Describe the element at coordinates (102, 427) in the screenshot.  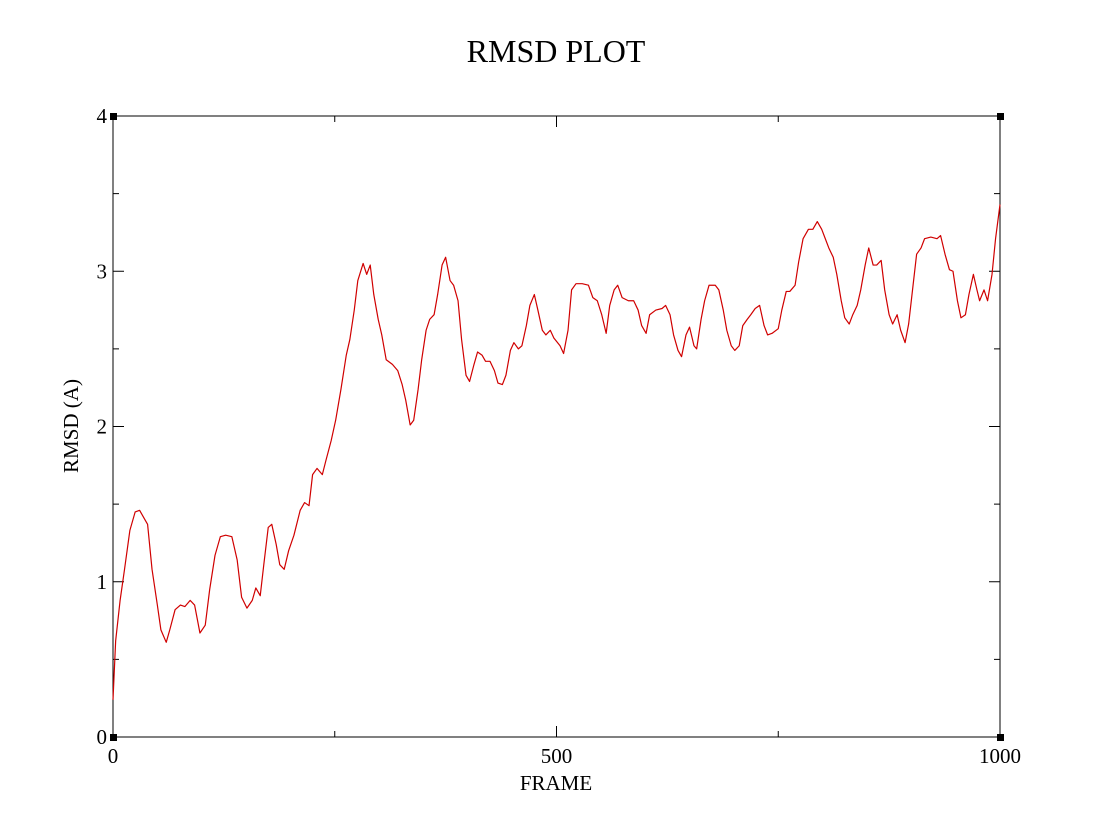
I see `y-tick-label: 2` at that location.